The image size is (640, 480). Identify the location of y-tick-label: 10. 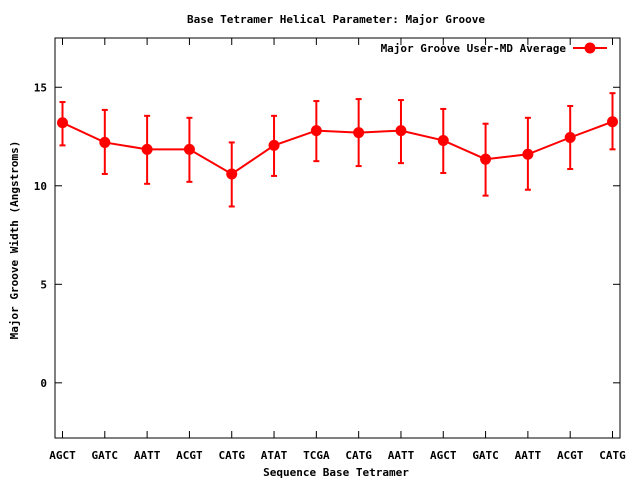
(40, 186).